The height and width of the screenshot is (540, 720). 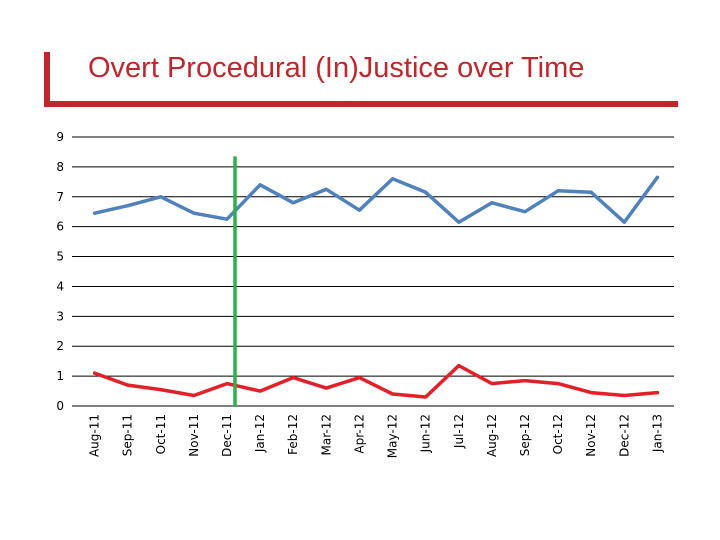 I want to click on title-accent-bar-left, so click(x=47, y=78).